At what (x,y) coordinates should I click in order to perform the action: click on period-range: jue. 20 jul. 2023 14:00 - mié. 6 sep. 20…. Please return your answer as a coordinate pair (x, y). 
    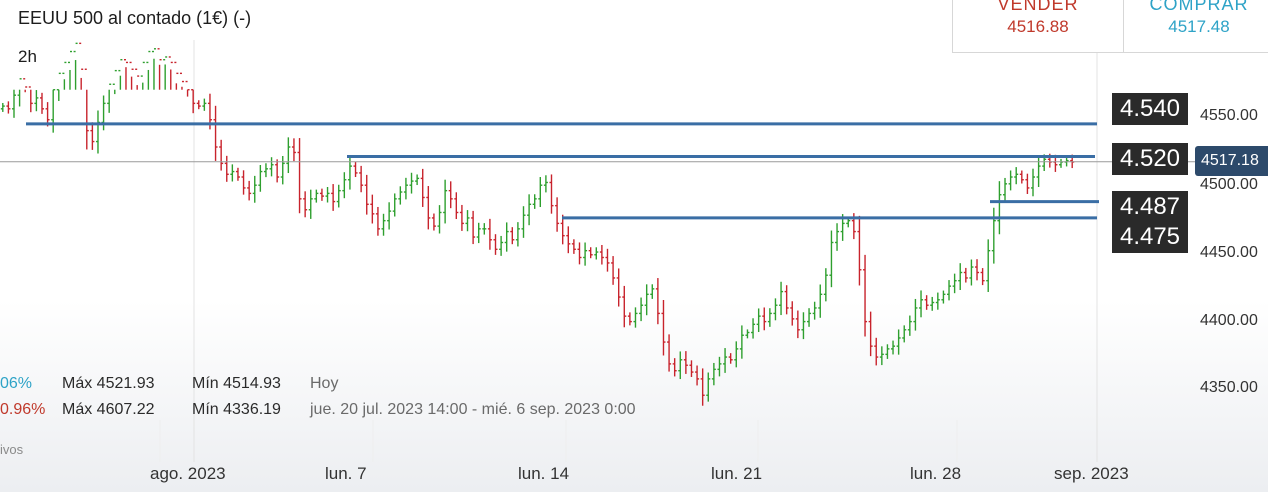
    Looking at the image, I should click on (473, 409).